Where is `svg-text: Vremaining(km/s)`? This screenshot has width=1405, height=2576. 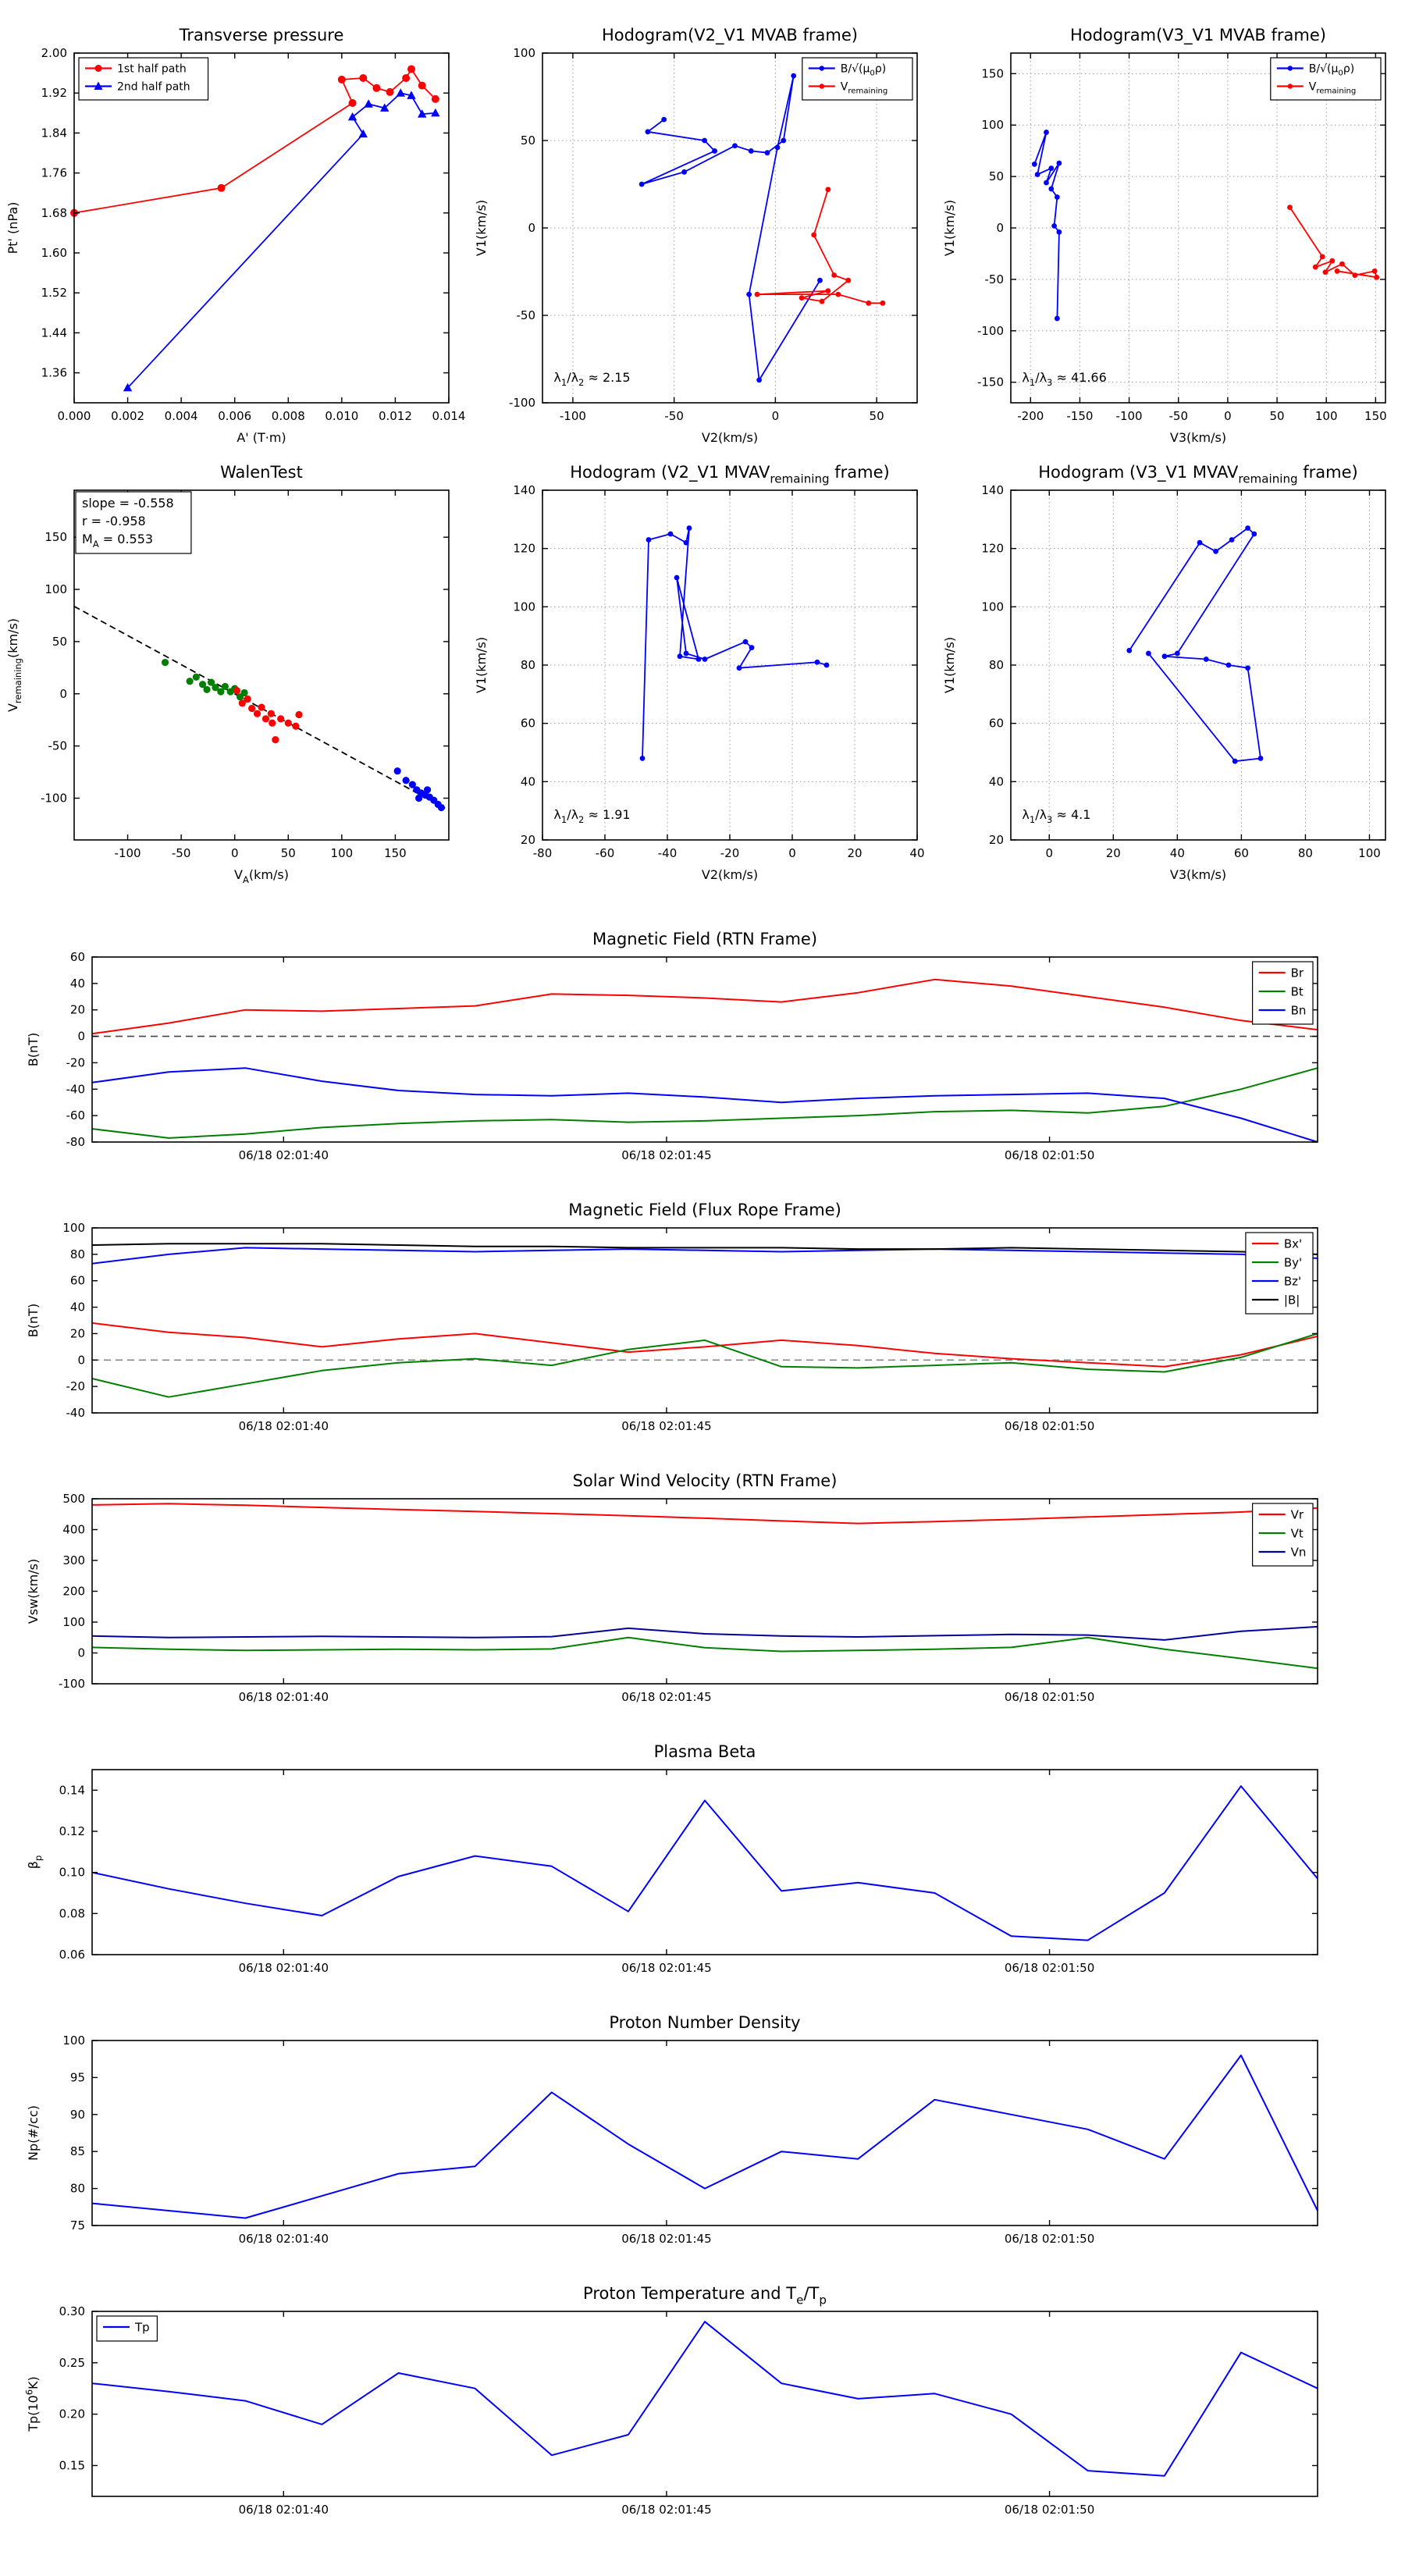
svg-text: Vremaining(km/s) is located at coordinates (14, 665).